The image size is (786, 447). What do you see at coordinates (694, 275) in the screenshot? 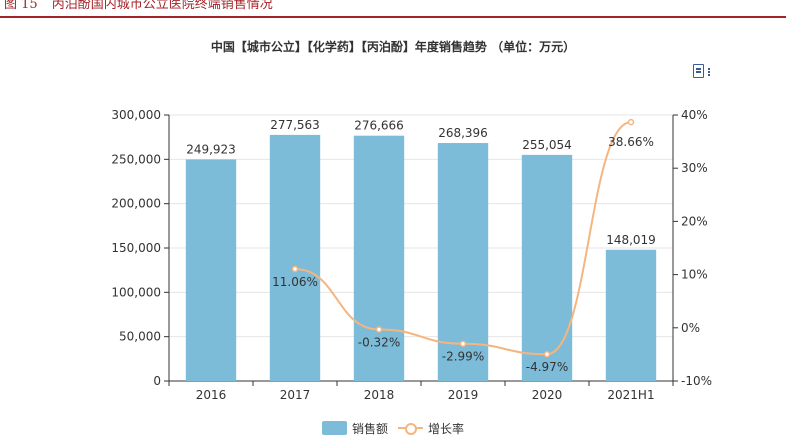
I see `y-right-tick-label: 10%` at bounding box center [694, 275].